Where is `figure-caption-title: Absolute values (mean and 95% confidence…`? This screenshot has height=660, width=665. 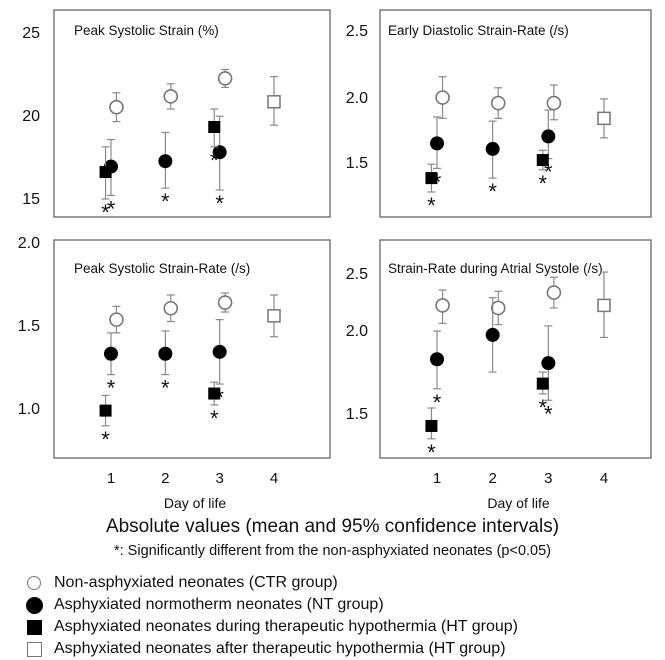
figure-caption-title: Absolute values (mean and 95% confidence… is located at coordinates (332, 526).